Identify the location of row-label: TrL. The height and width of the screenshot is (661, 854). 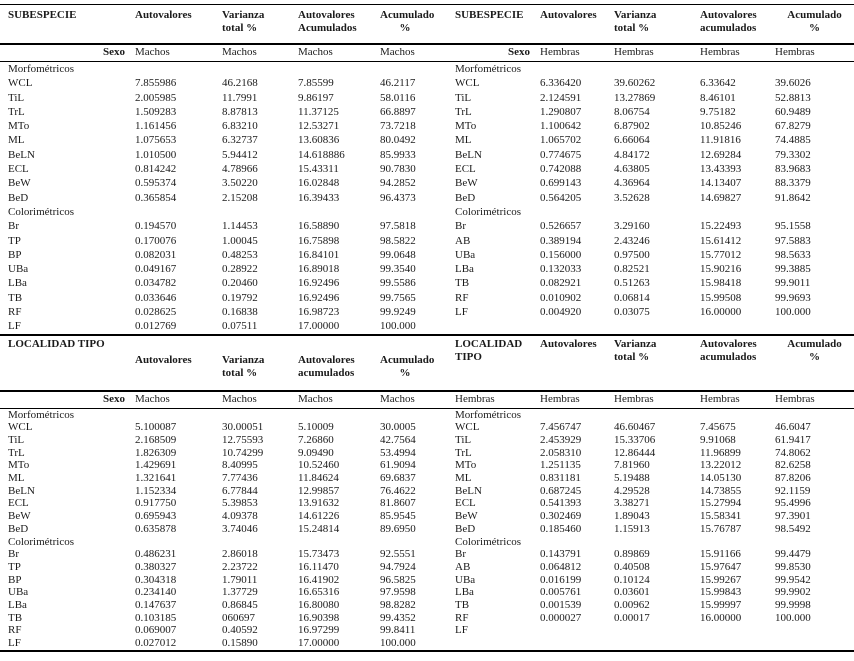
(463, 452).